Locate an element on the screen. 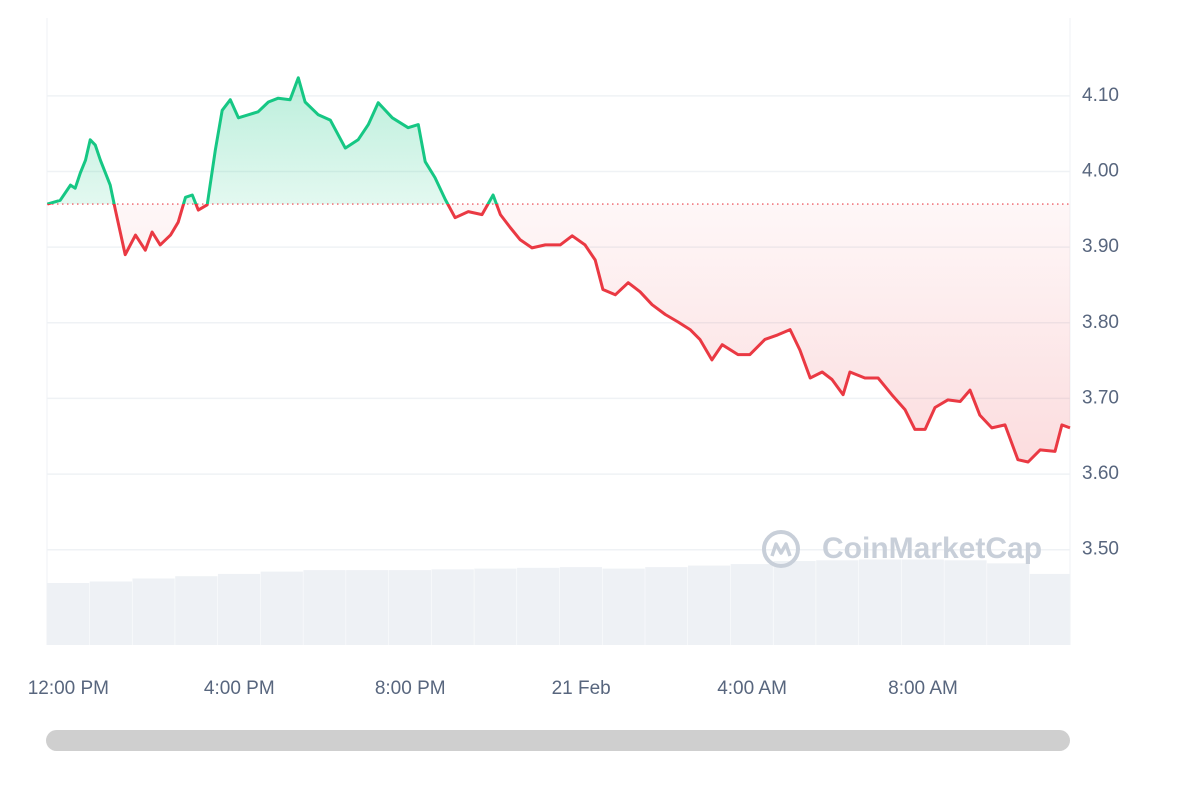 This screenshot has width=1200, height=800. watermark-logo is located at coordinates (781, 549).